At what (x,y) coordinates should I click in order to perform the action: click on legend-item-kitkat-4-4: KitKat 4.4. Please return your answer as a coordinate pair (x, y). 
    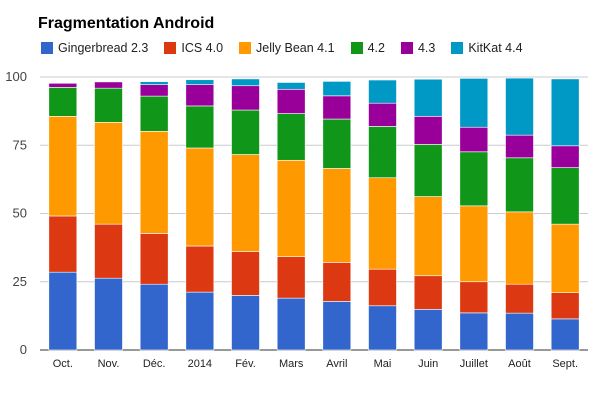
    Looking at the image, I should click on (487, 48).